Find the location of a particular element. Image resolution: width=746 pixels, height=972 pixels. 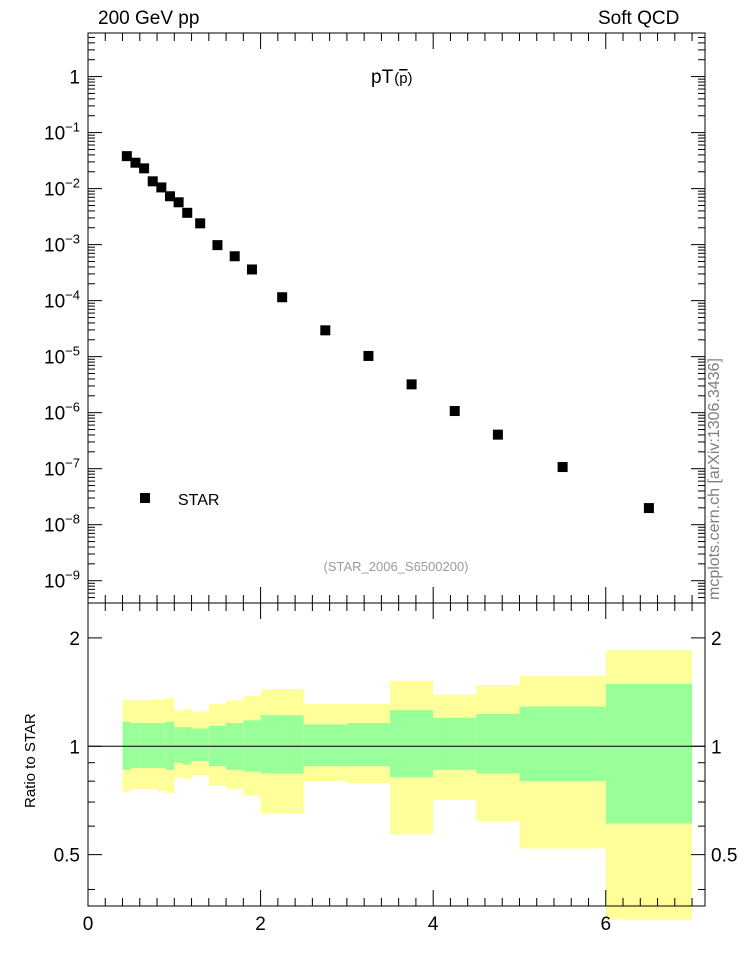

y-tick-label: 10⁻¹ is located at coordinates (62, 132).